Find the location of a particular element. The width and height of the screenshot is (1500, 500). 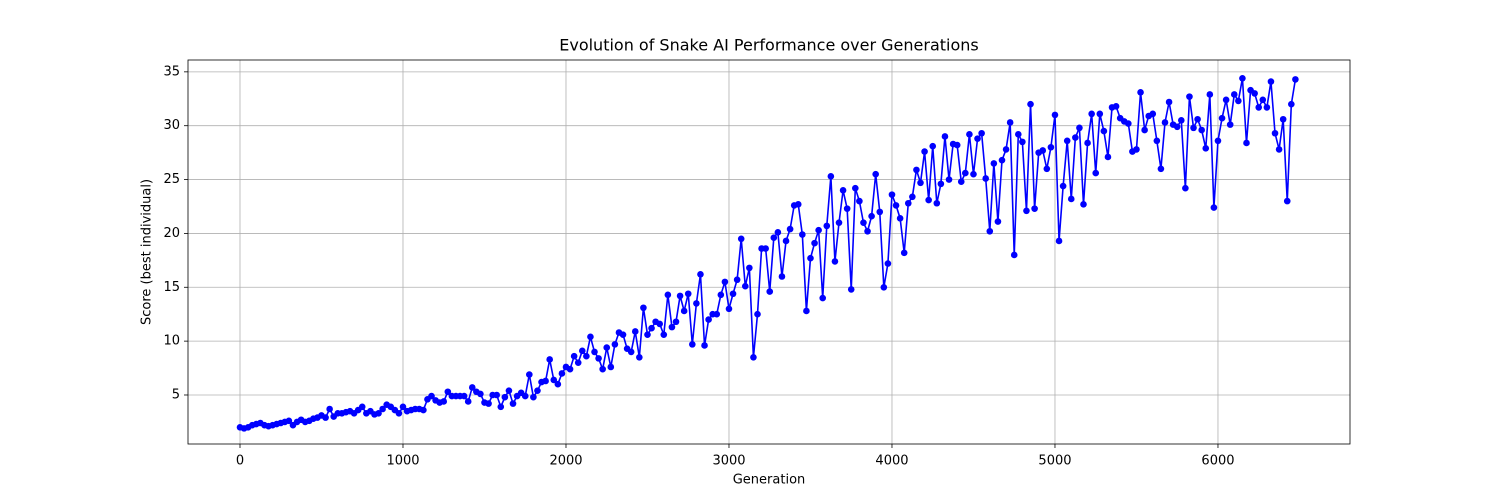

x-tick-label: 1000 is located at coordinates (402, 461).